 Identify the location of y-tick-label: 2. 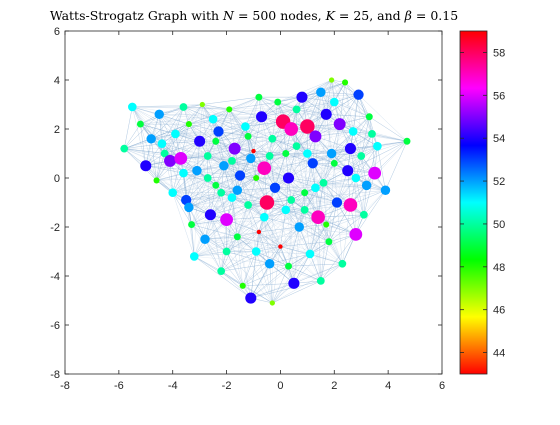
(57, 130).